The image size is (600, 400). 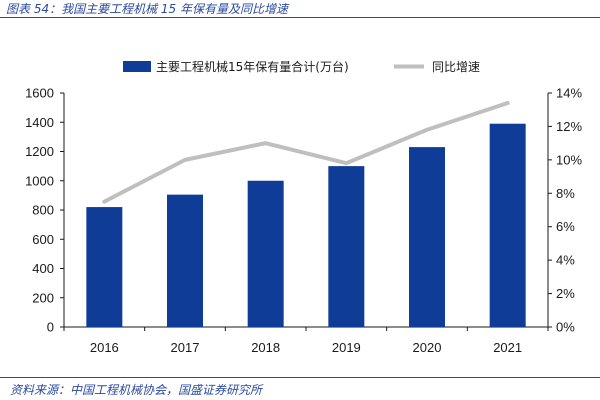 I want to click on y-tick-label-right: 4%, so click(x=565, y=260).